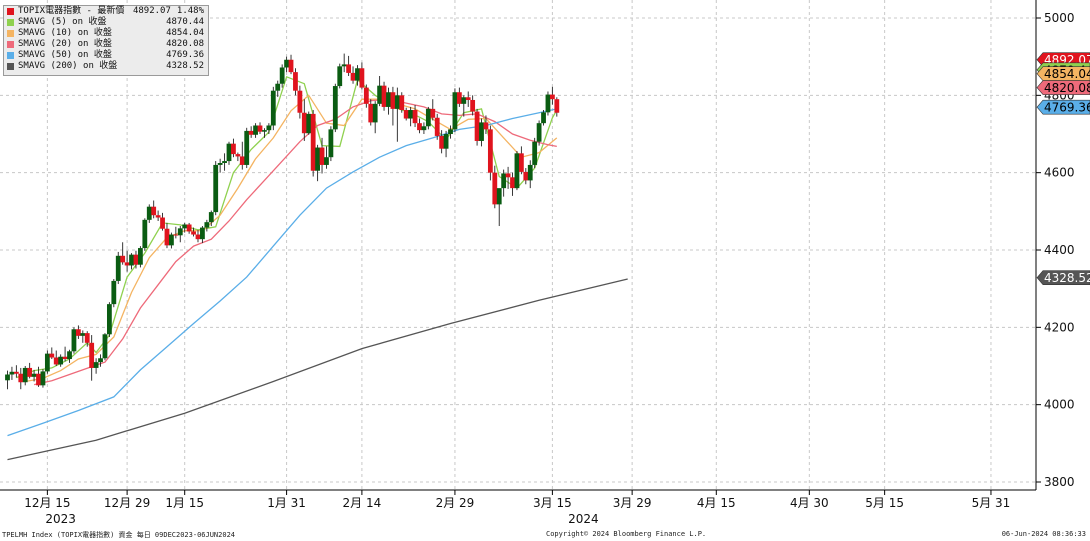 This screenshot has width=1090, height=541. I want to click on legend-sma50: SMAVG (50) on 收盤 4769.36, so click(106, 55).